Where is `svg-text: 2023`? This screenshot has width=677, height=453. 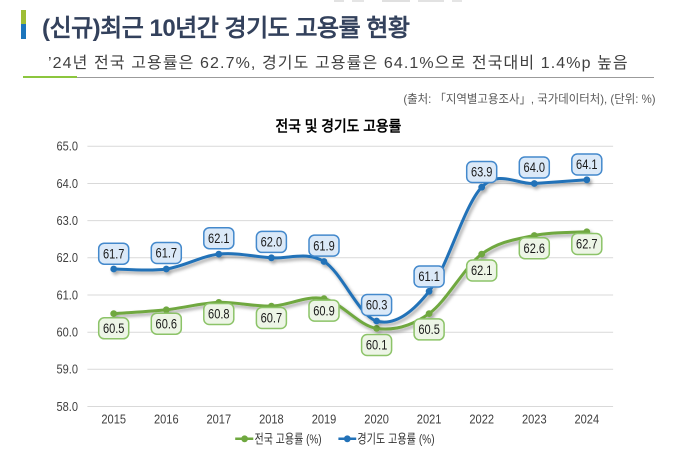 svg-text: 2023 is located at coordinates (534, 418).